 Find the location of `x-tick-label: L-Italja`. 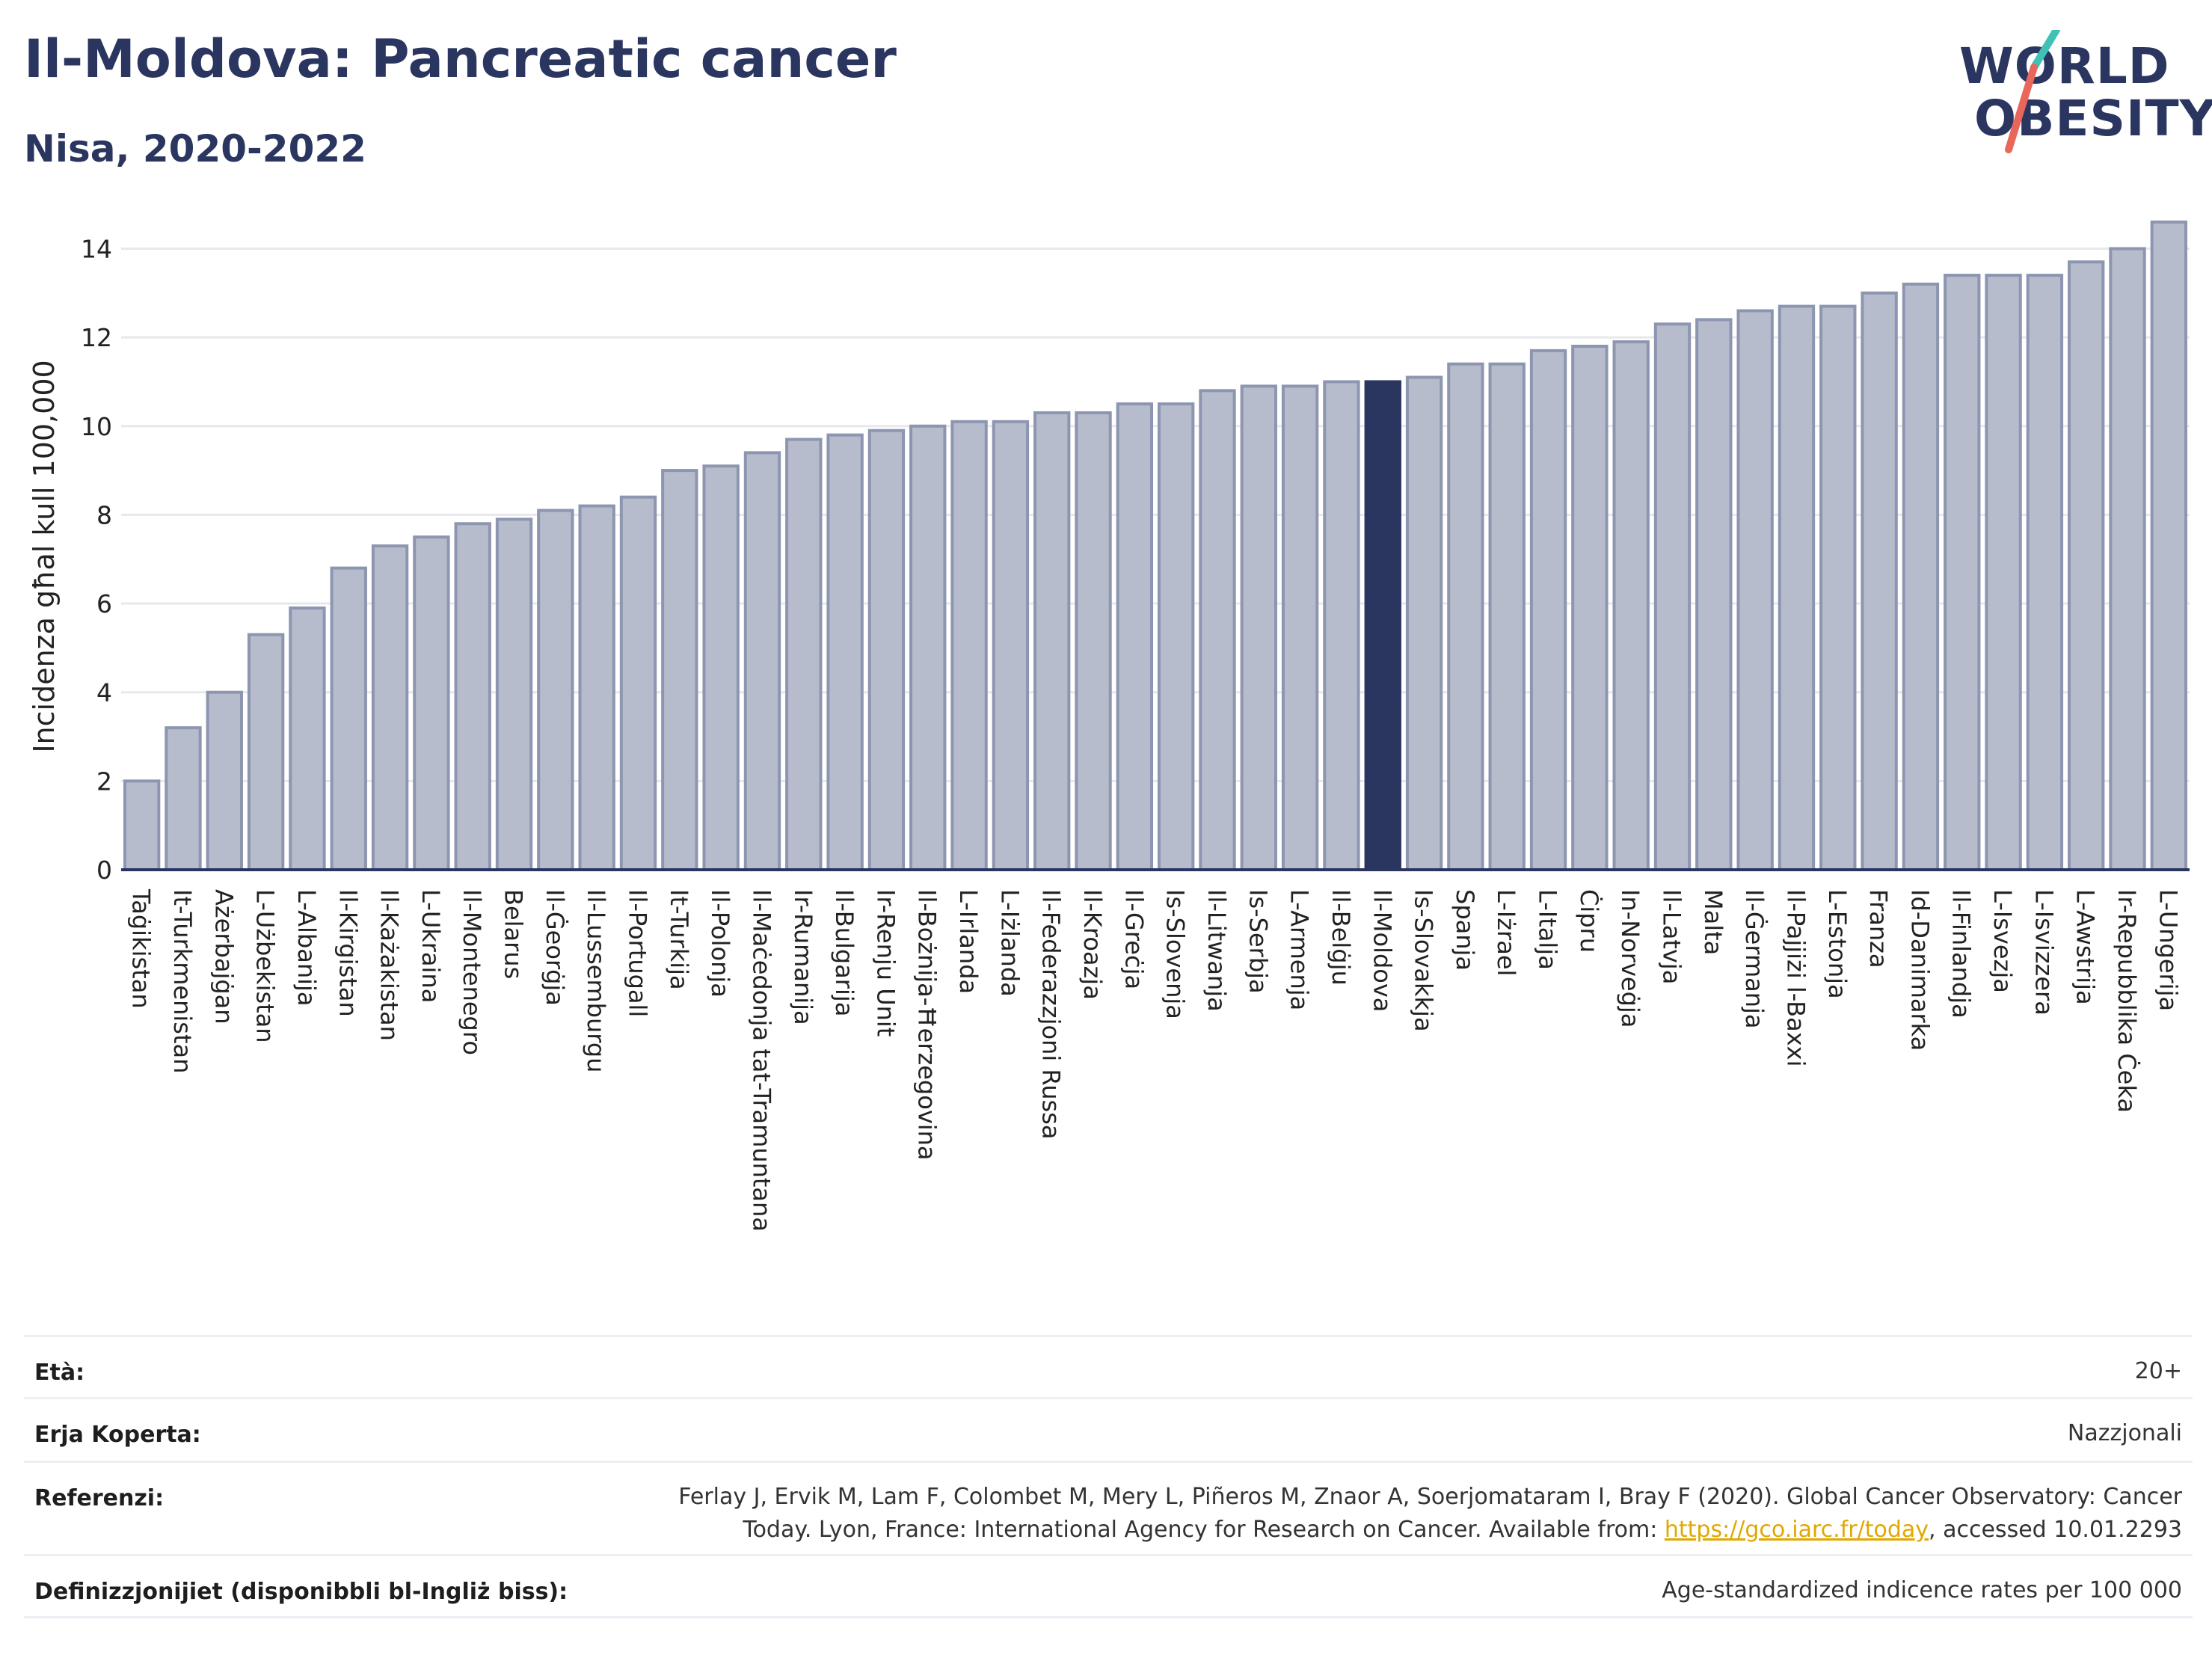

x-tick-label: L-Italja is located at coordinates (1548, 929).